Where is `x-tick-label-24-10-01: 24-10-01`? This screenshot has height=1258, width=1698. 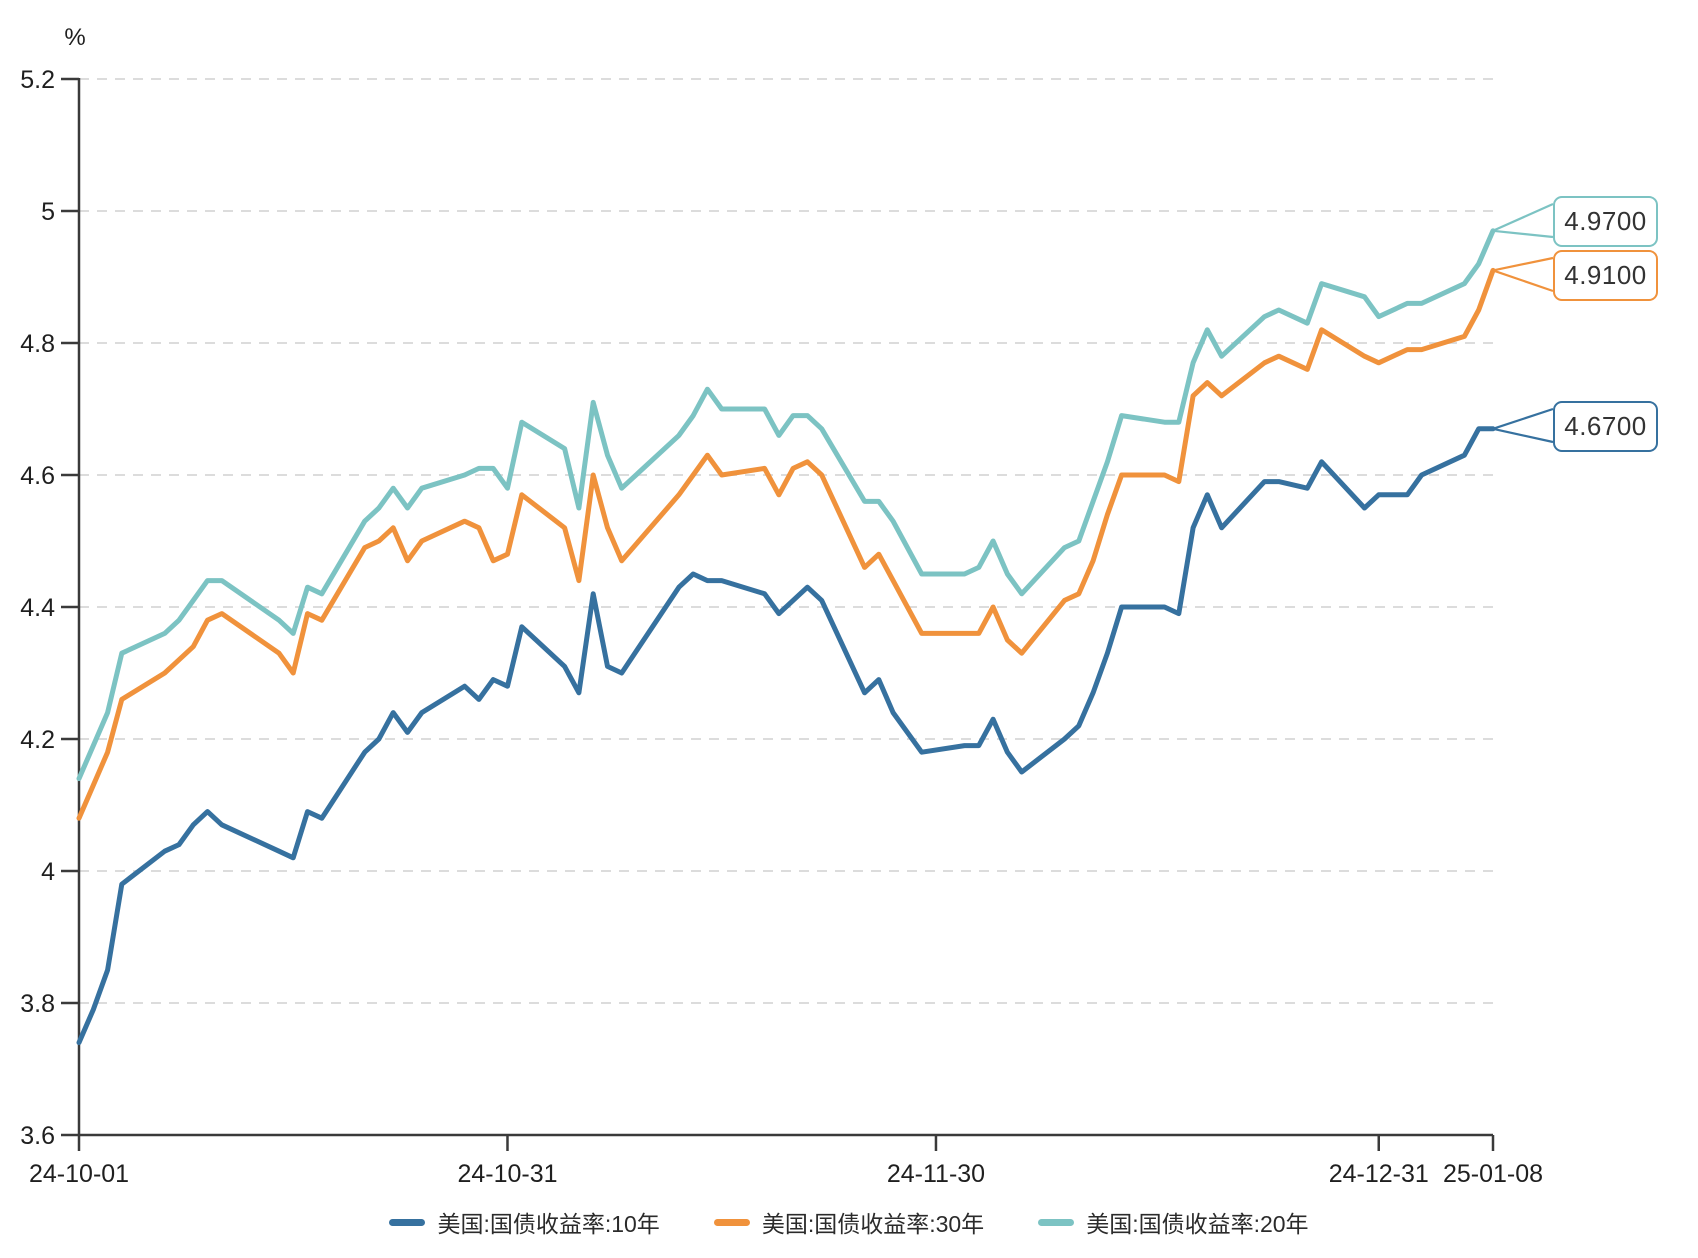 x-tick-label-24-10-01: 24-10-01 is located at coordinates (79, 1174).